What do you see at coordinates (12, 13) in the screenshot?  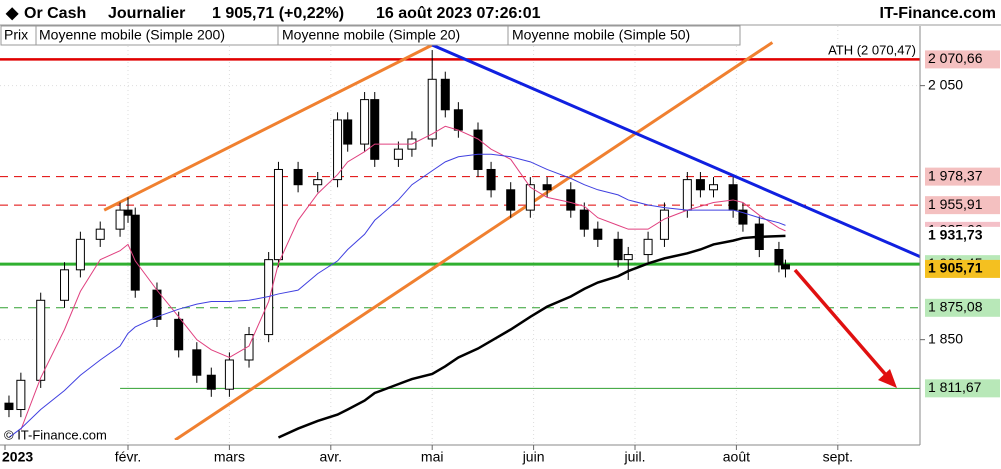 I see `symbol-icon: ◆` at bounding box center [12, 13].